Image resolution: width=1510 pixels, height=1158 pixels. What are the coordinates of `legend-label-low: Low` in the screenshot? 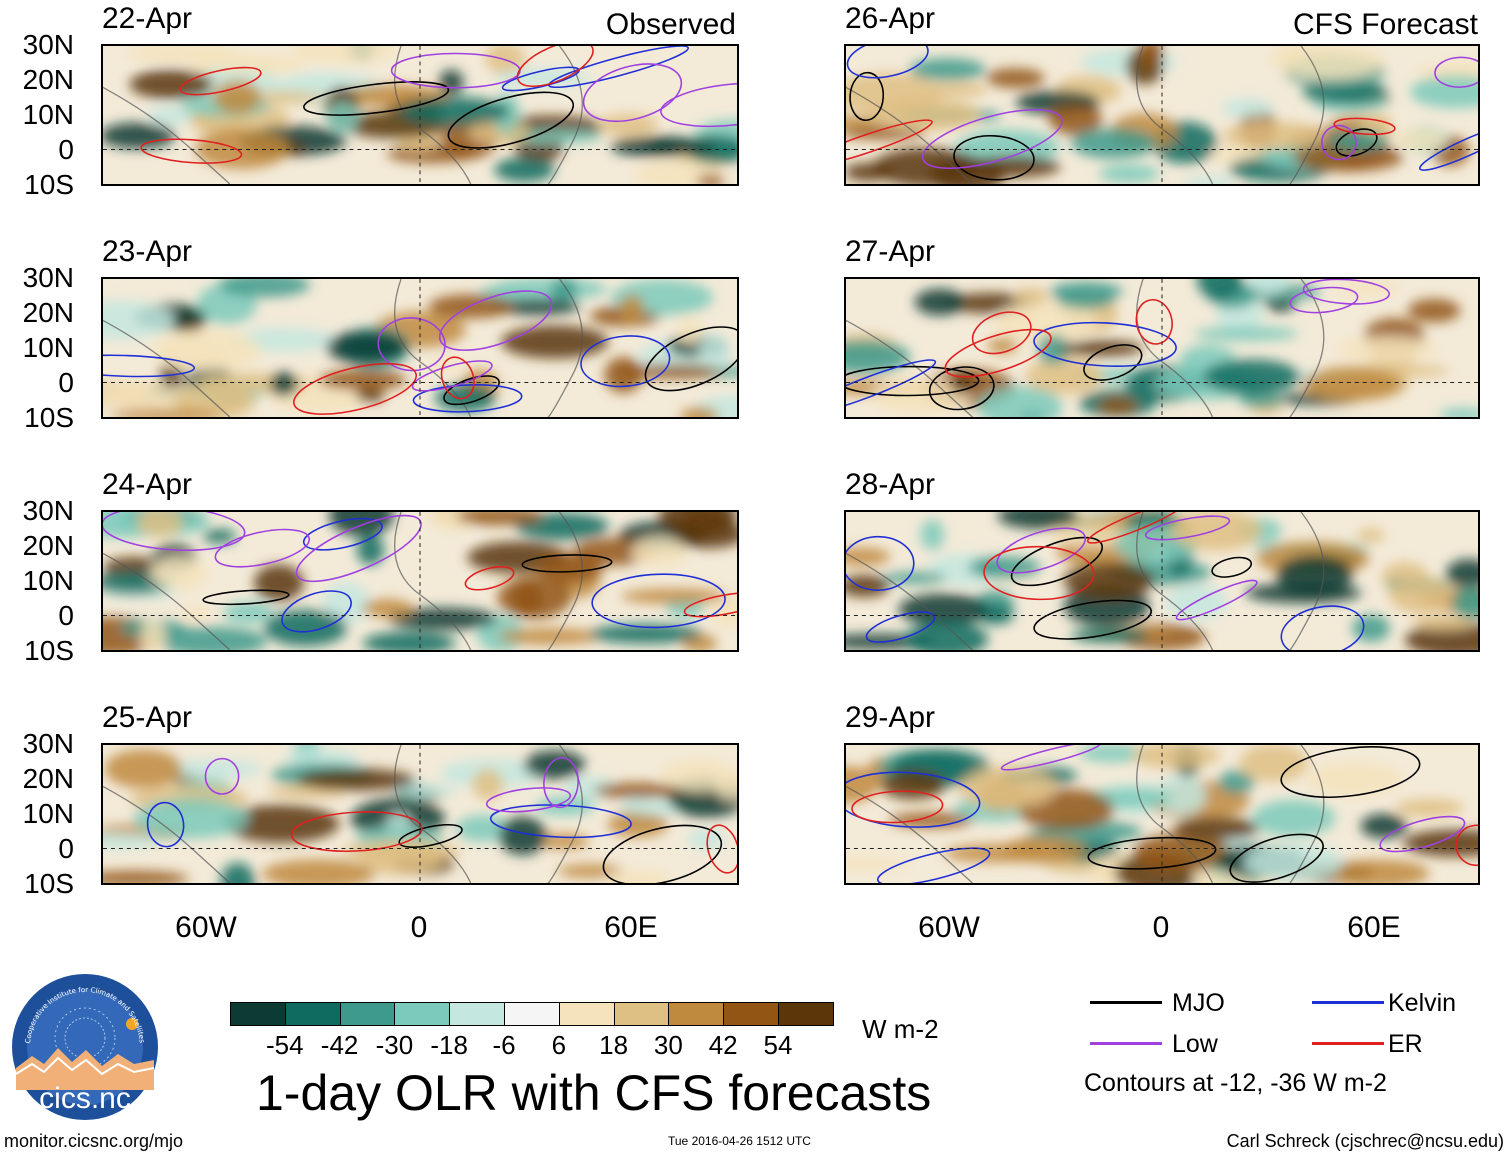 It's located at (1195, 1044).